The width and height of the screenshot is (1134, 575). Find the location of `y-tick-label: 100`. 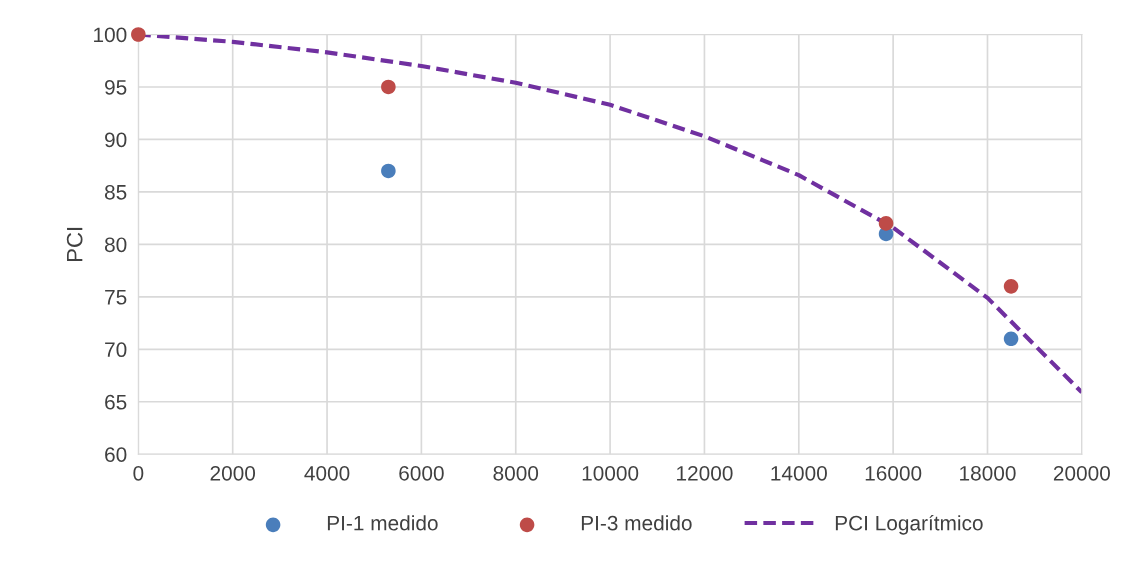

y-tick-label: 100 is located at coordinates (110, 35).